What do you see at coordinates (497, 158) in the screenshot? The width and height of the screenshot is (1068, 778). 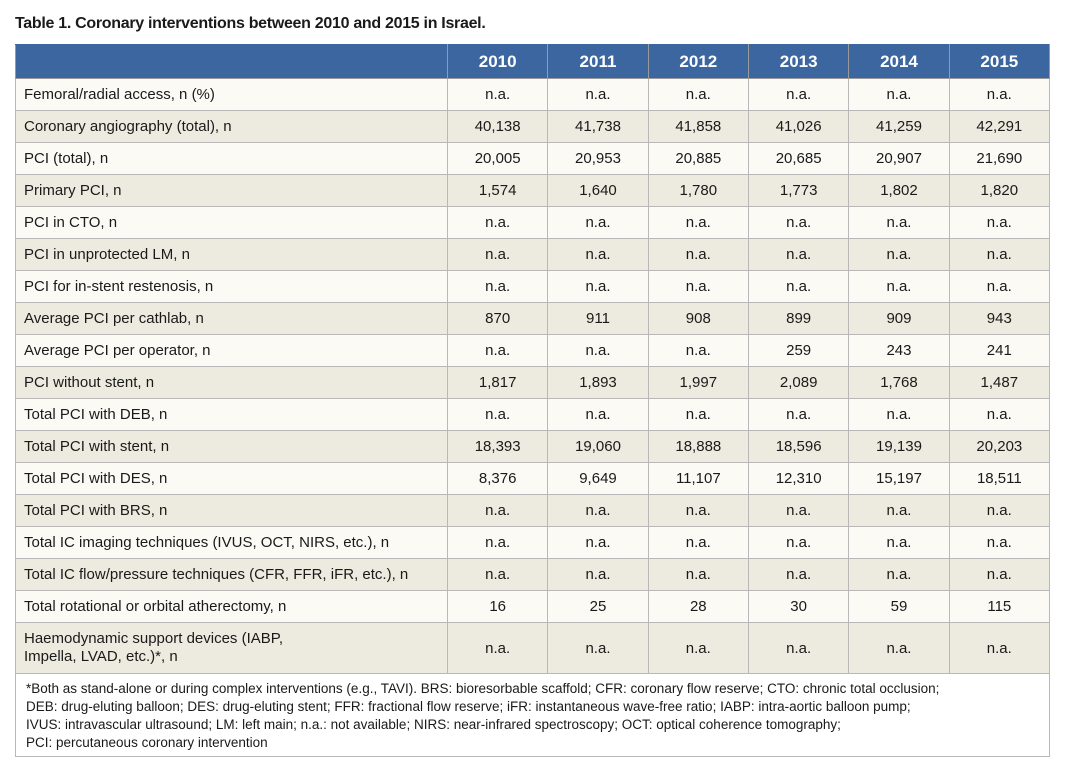 I see `value-cell: 20,005` at bounding box center [497, 158].